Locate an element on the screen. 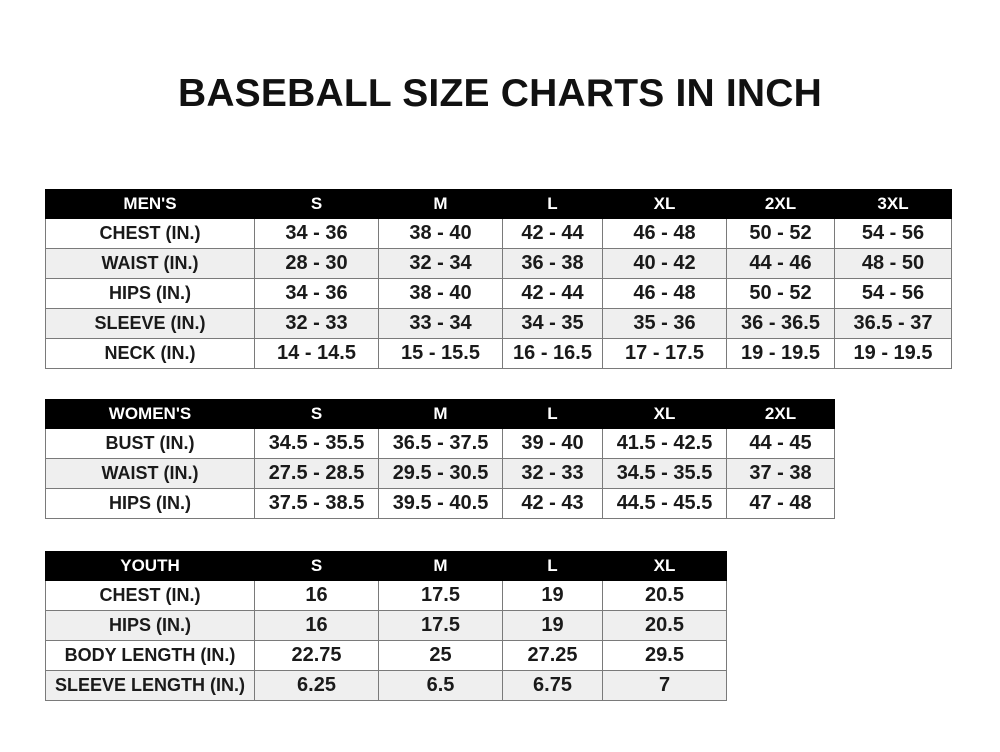 The height and width of the screenshot is (752, 1000). size-value: 42 - 43 is located at coordinates (552, 503).